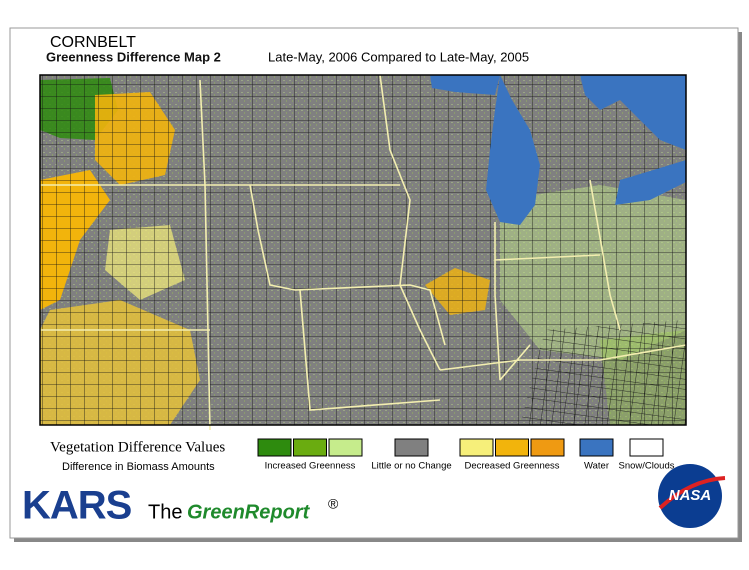  I want to click on nasa-swoosh, so click(692, 493).